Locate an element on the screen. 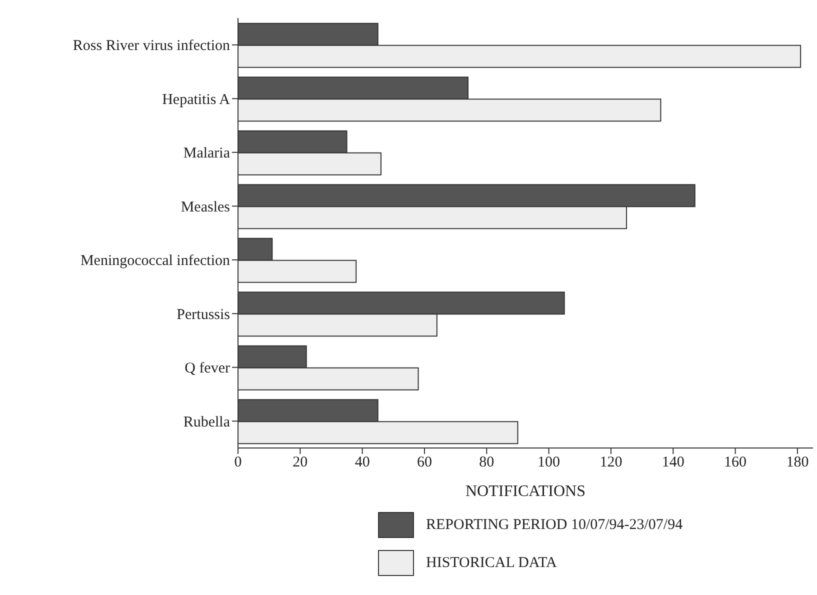 The width and height of the screenshot is (817, 595). x-tick-label: 80 is located at coordinates (486, 462).